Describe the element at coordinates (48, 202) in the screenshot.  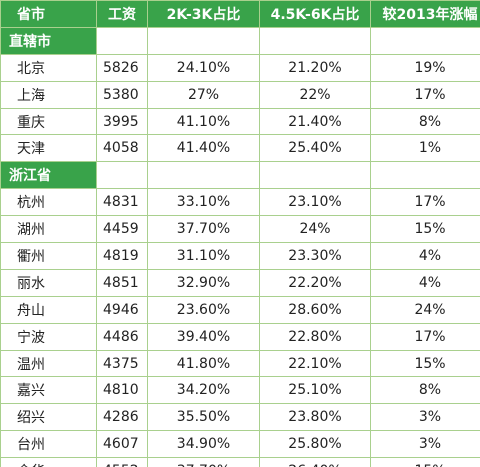
I see `city-cell: 杭州` at that location.